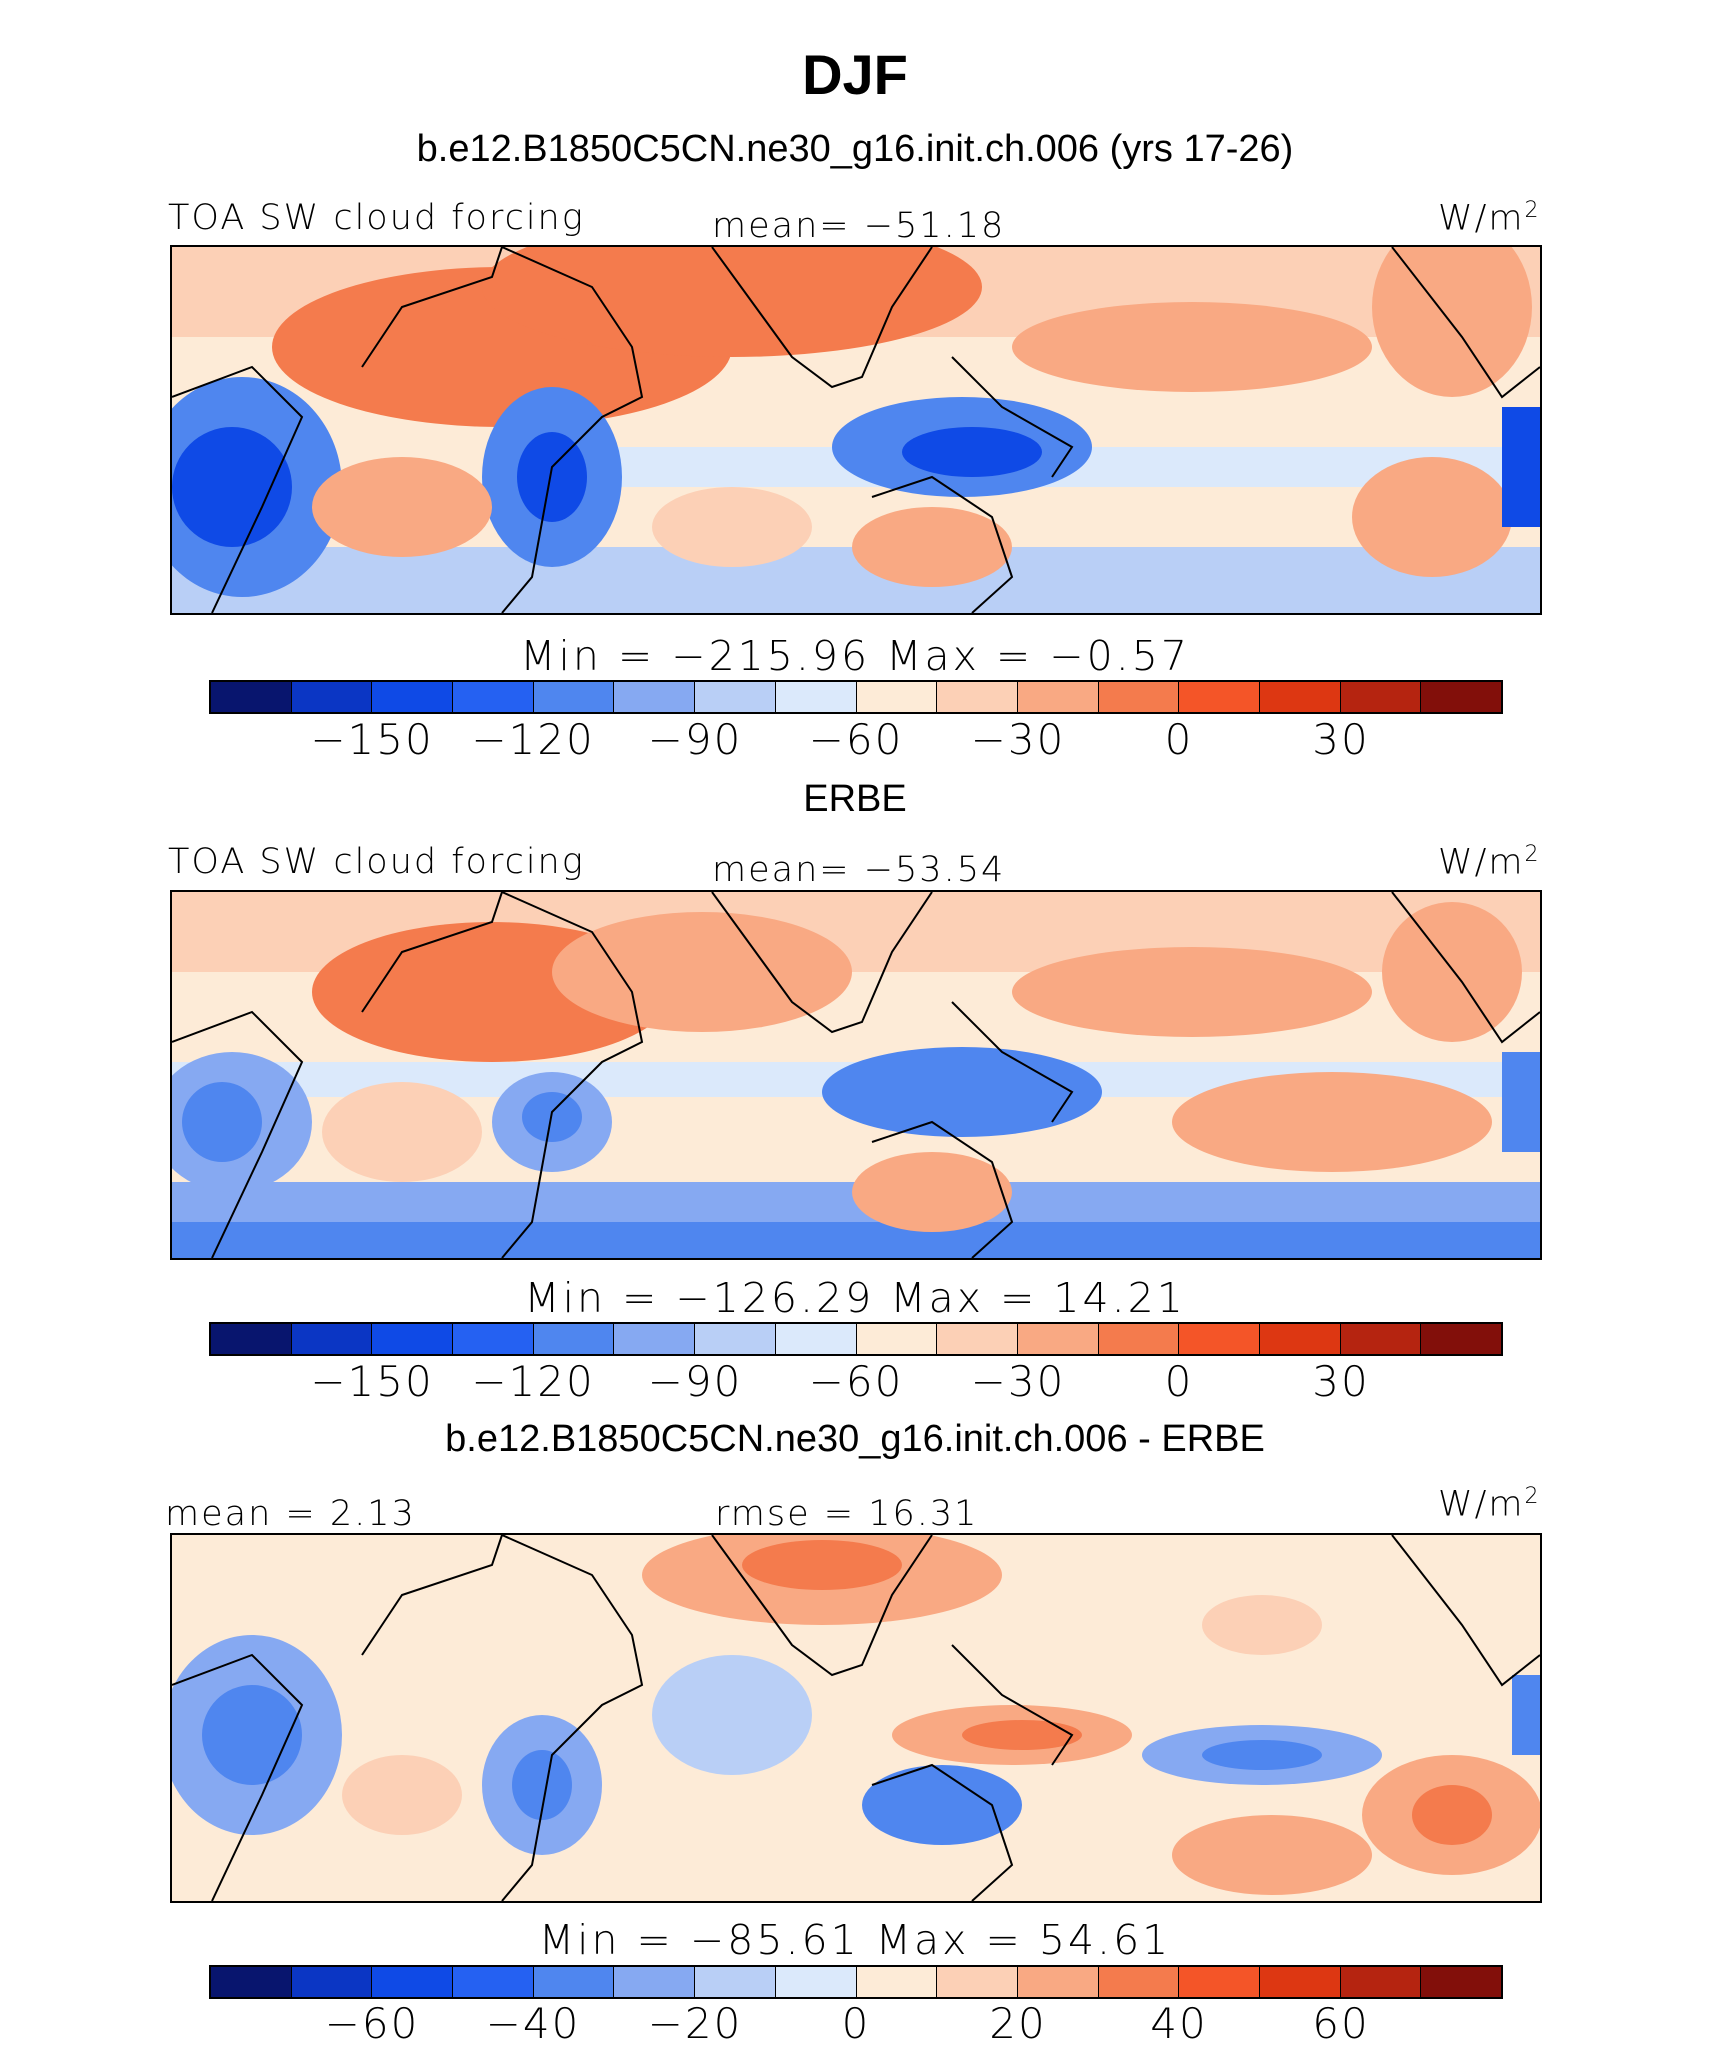  Describe the element at coordinates (1018, 2023) in the screenshot. I see `colorbar-3-tick: 20` at that location.